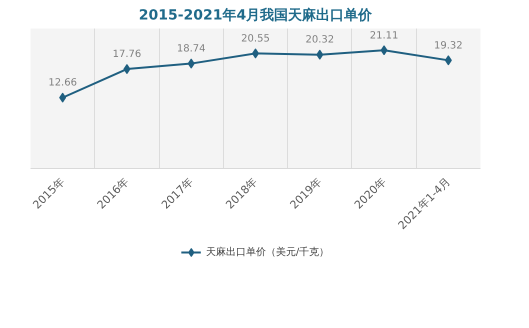  What do you see at coordinates (448, 46) in the screenshot?
I see `data-label: 19.32` at bounding box center [448, 46].